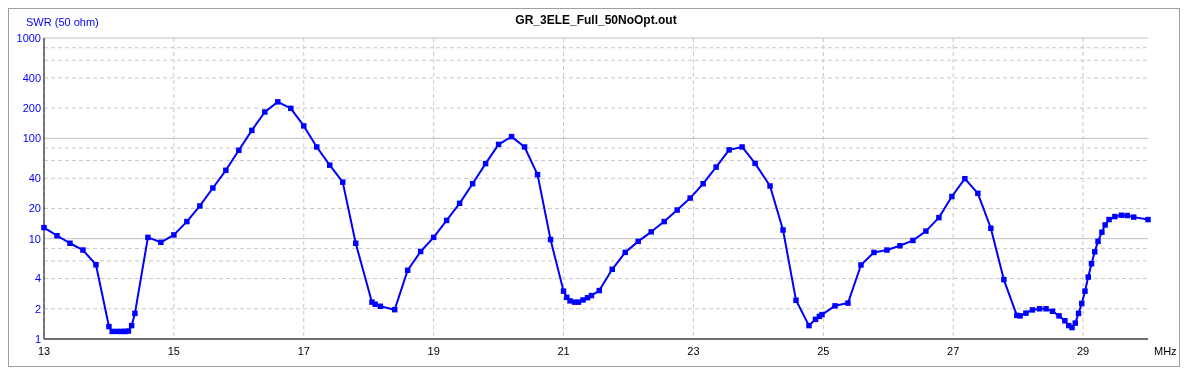  Describe the element at coordinates (1165, 351) in the screenshot. I see `x-axis-title: MHz` at that location.